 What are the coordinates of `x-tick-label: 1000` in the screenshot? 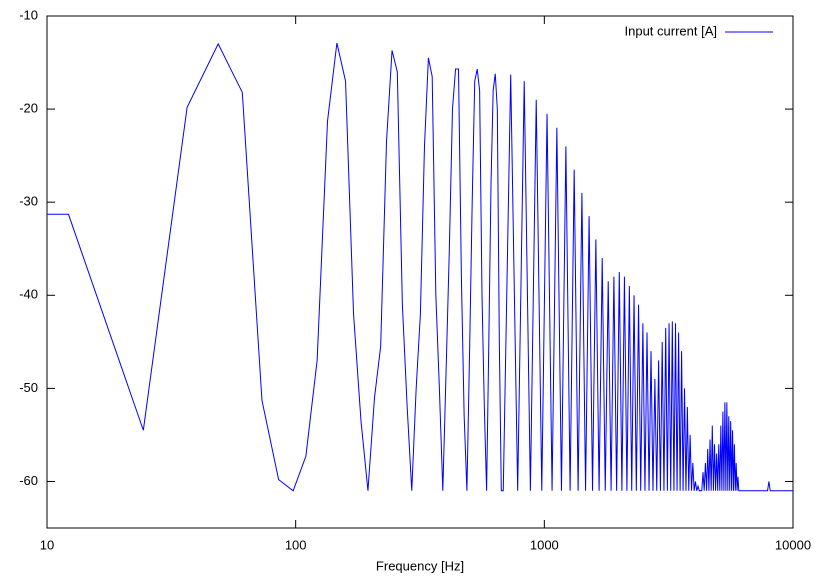 It's located at (544, 544).